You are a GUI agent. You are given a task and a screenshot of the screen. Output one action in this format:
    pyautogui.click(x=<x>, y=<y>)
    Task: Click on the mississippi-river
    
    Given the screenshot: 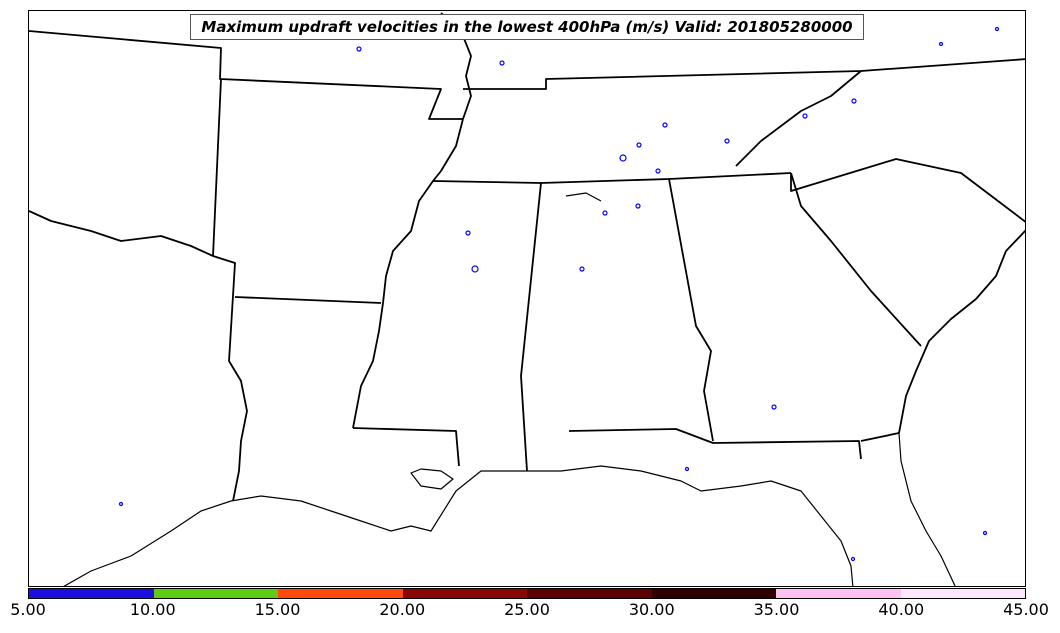 What is the action you would take?
    pyautogui.click(x=408, y=273)
    